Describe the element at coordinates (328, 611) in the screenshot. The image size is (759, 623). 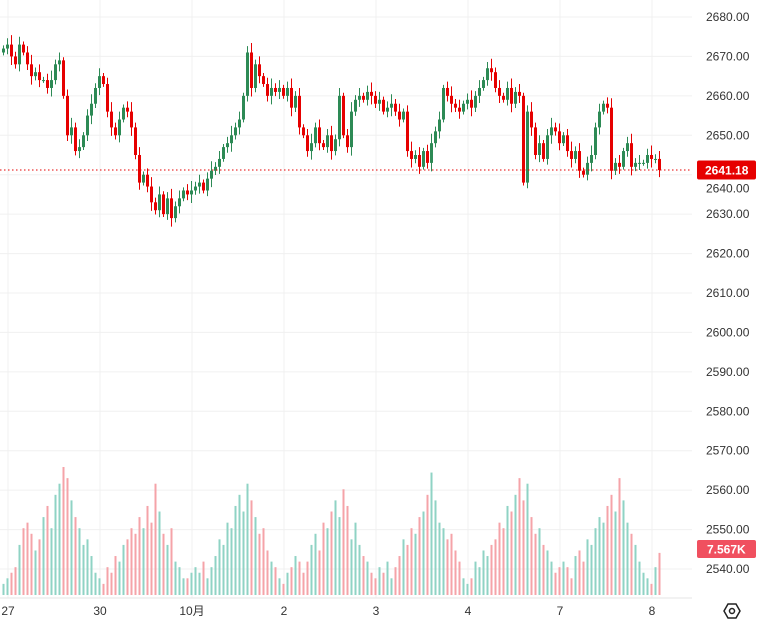
I see `time-axis: 27 30 10月 2 3 4 7 8` at that location.